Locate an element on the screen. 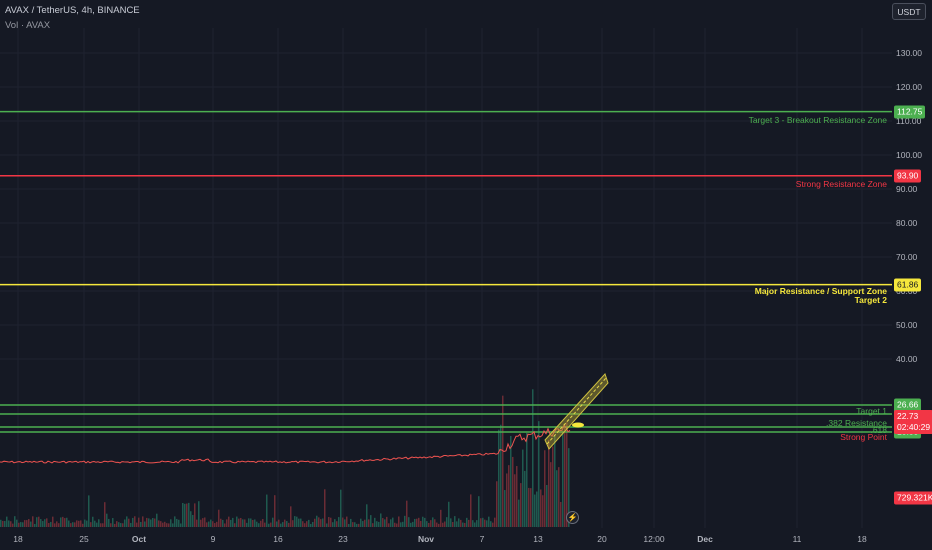 Image resolution: width=932 pixels, height=550 pixels. projection-channel is located at coordinates (576, 411).